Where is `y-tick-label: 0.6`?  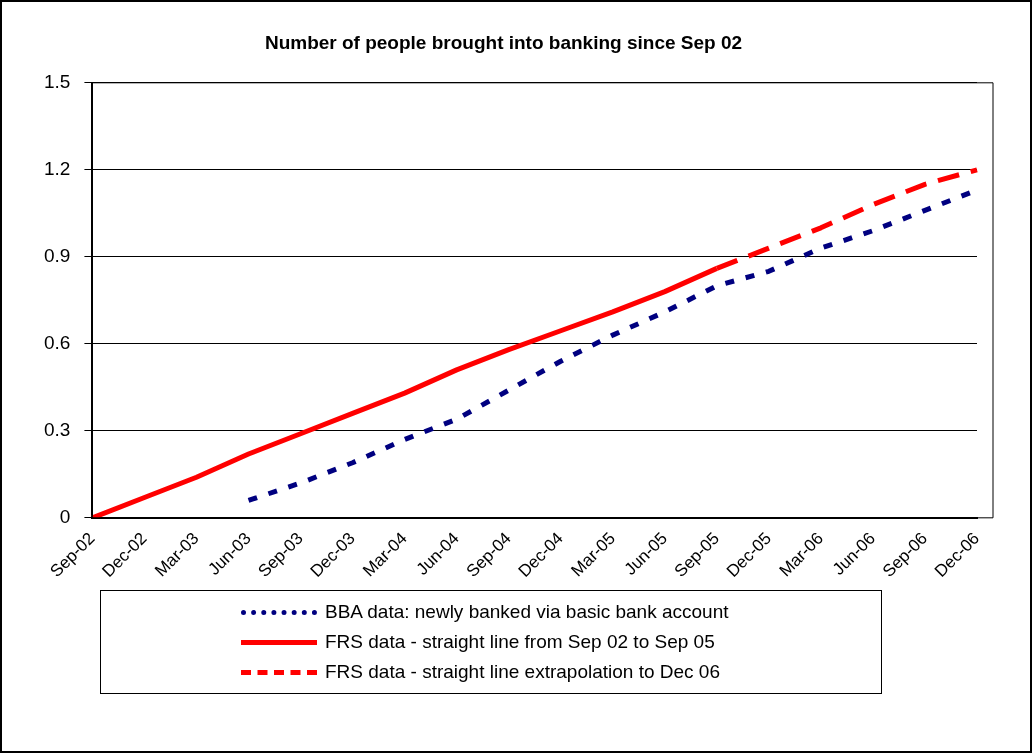 y-tick-label: 0.6 is located at coordinates (57, 343).